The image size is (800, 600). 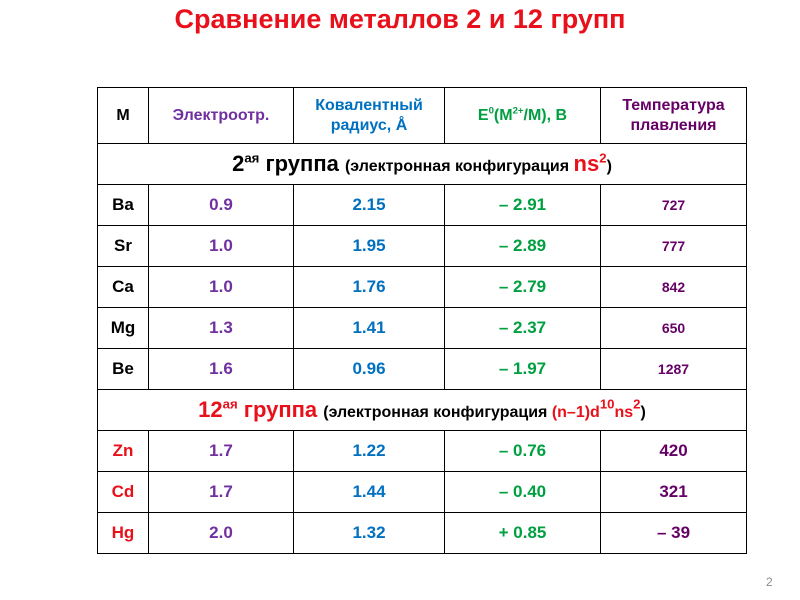 I want to click on electronegativity-cell: 2.0, so click(x=221, y=533).